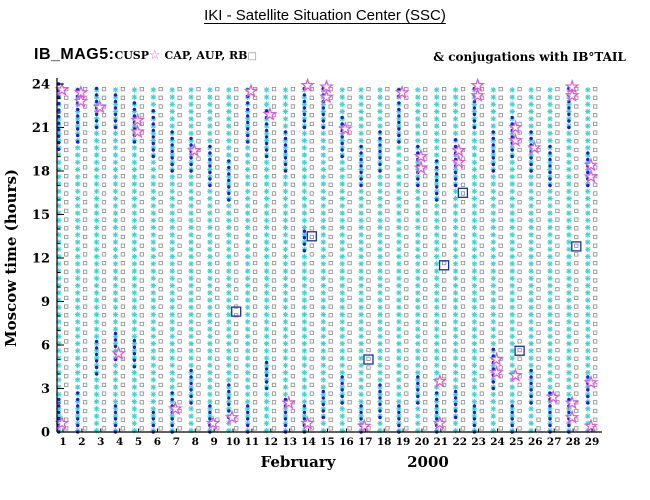 This screenshot has height=500, width=650. I want to click on x-tick-label: 14, so click(308, 442).